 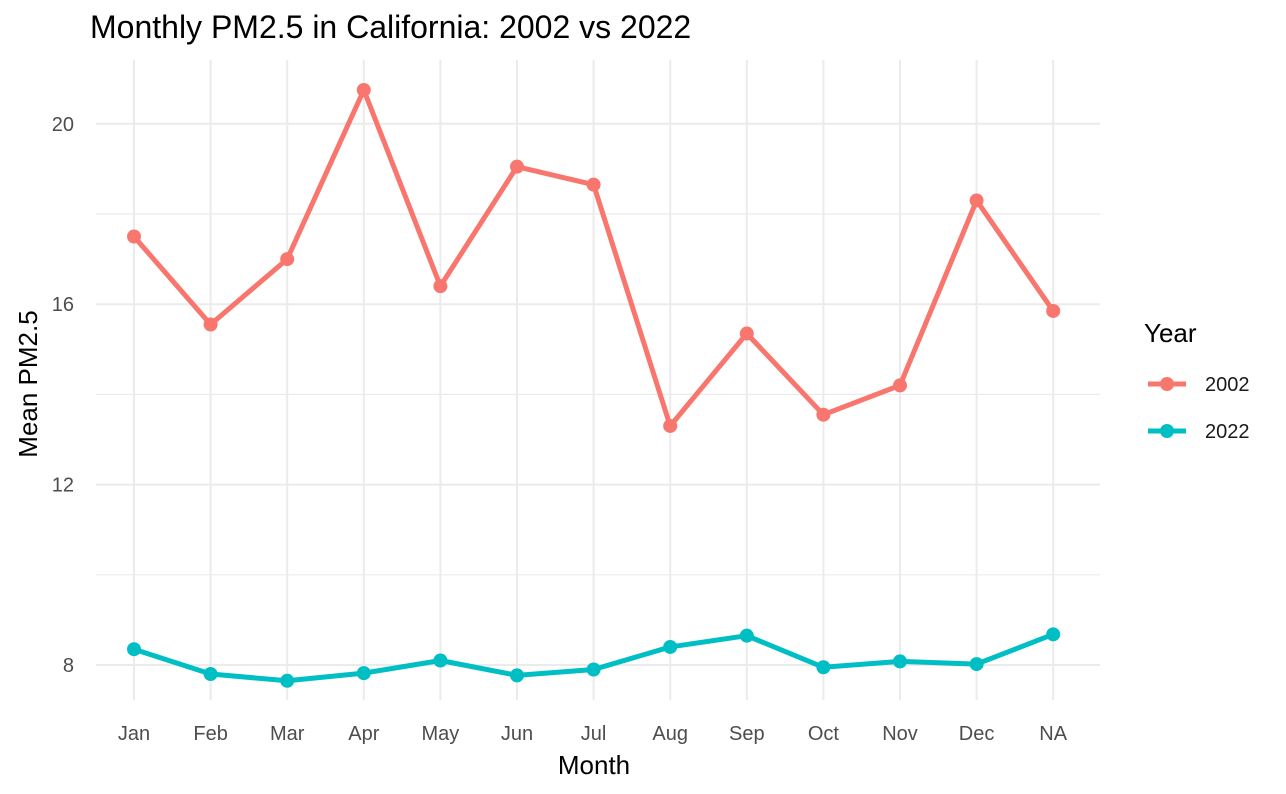 What do you see at coordinates (210, 734) in the screenshot?
I see `x-tick-label: Feb` at bounding box center [210, 734].